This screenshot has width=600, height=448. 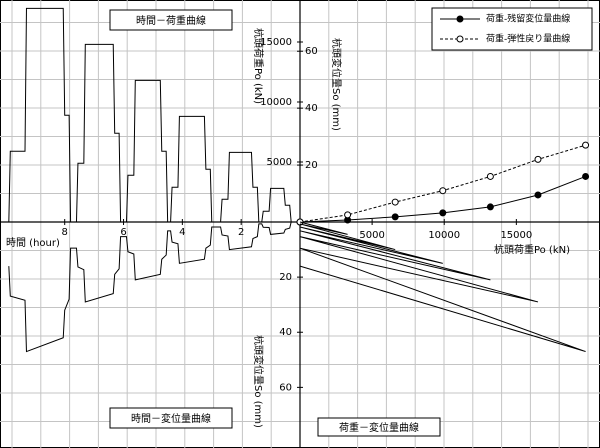 I want to click on x-tick-label: 5000, so click(x=371, y=235).